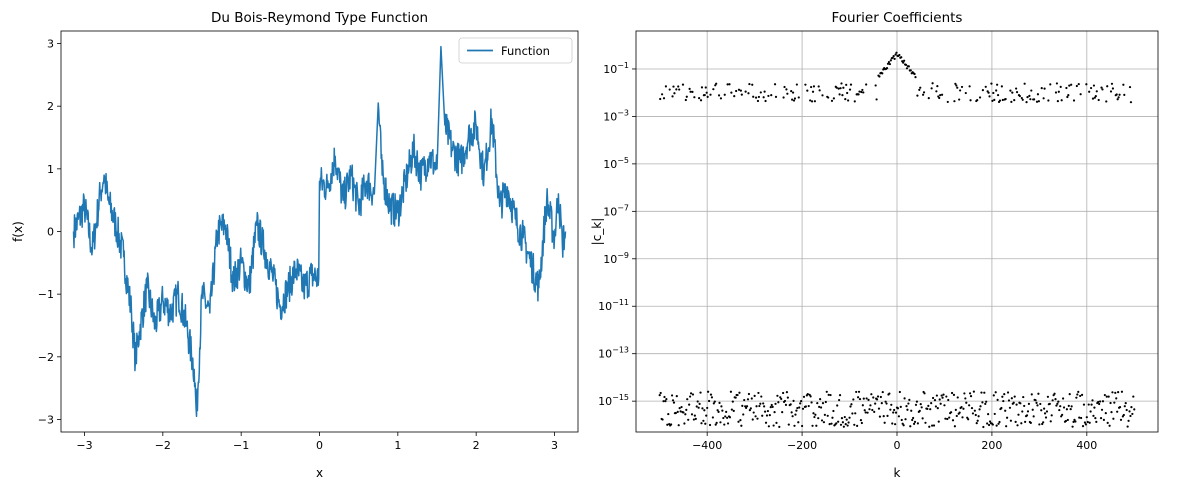 The width and height of the screenshot is (1189, 490). Describe the element at coordinates (802, 445) in the screenshot. I see `chart2-xtick-label: −200` at that location.